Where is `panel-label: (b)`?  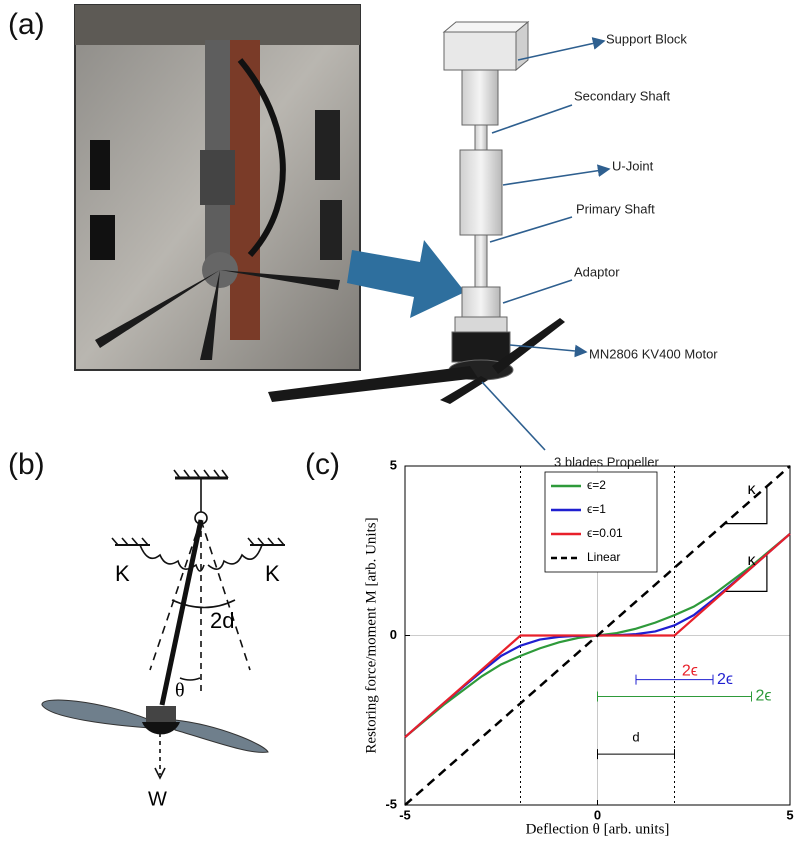 panel-label: (b) is located at coordinates (26, 464).